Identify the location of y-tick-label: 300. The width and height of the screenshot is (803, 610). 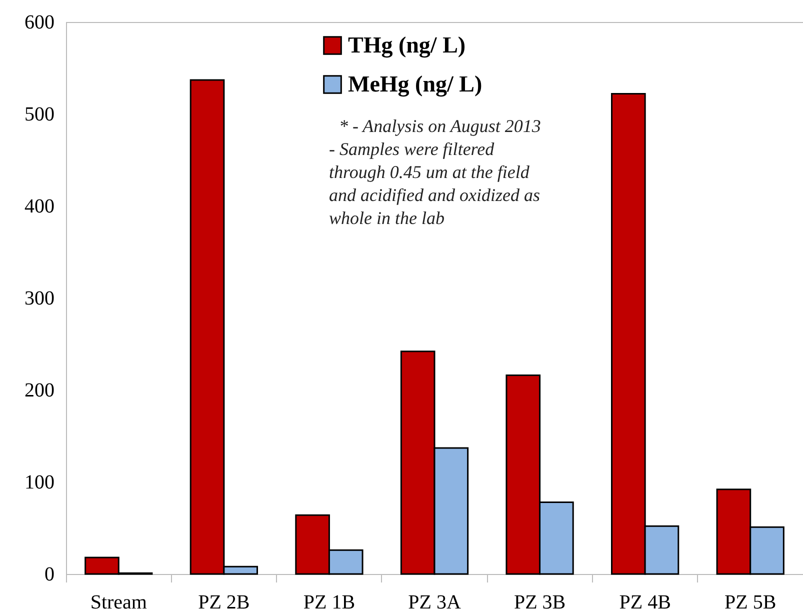
(39, 299).